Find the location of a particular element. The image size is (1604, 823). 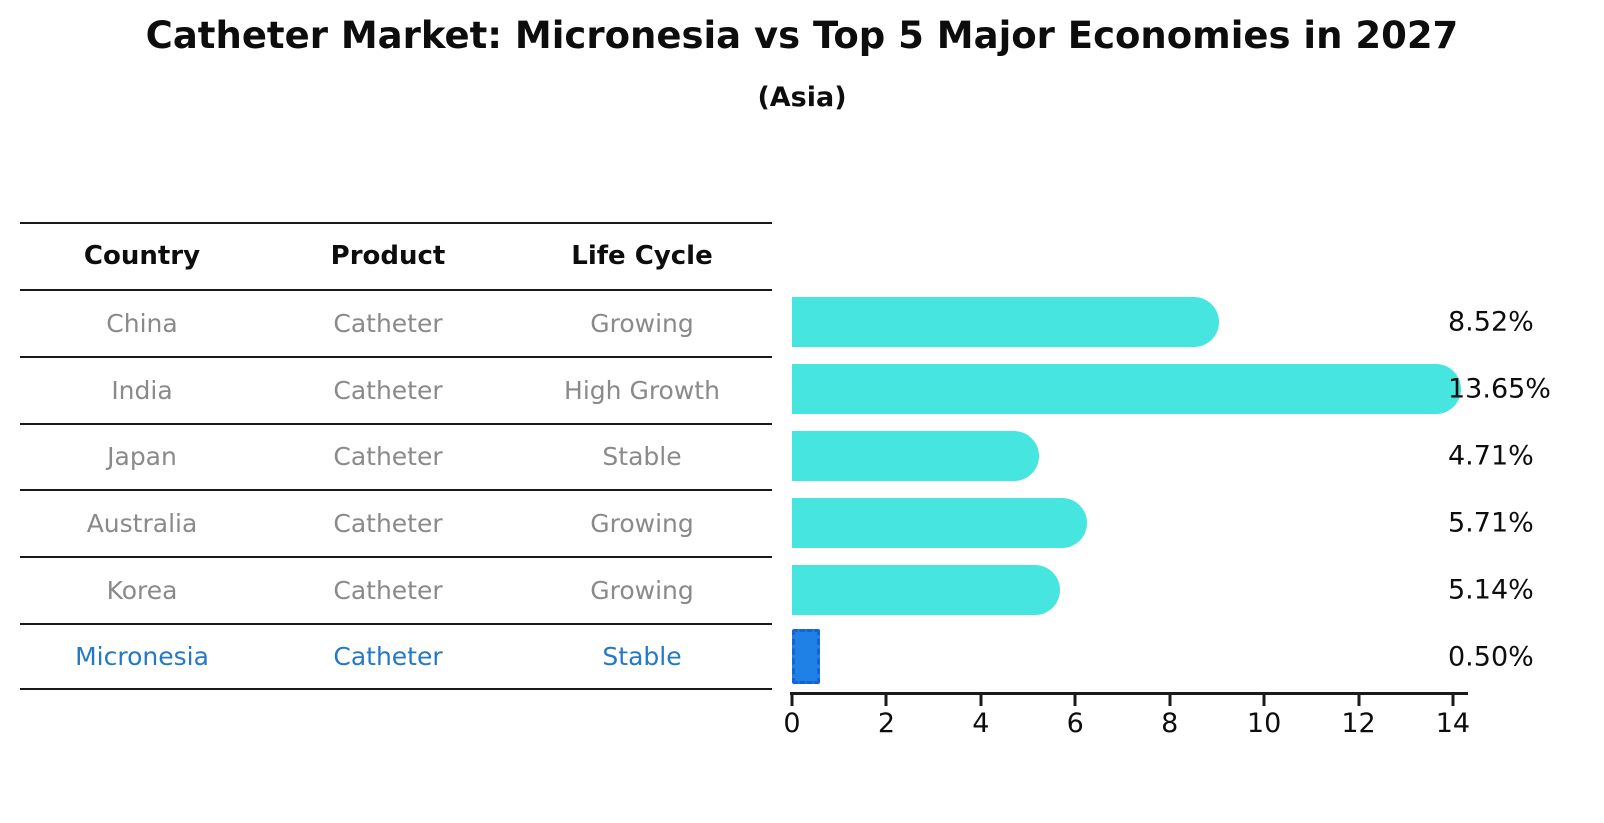

bar-value-label: 5.14% is located at coordinates (1491, 590).